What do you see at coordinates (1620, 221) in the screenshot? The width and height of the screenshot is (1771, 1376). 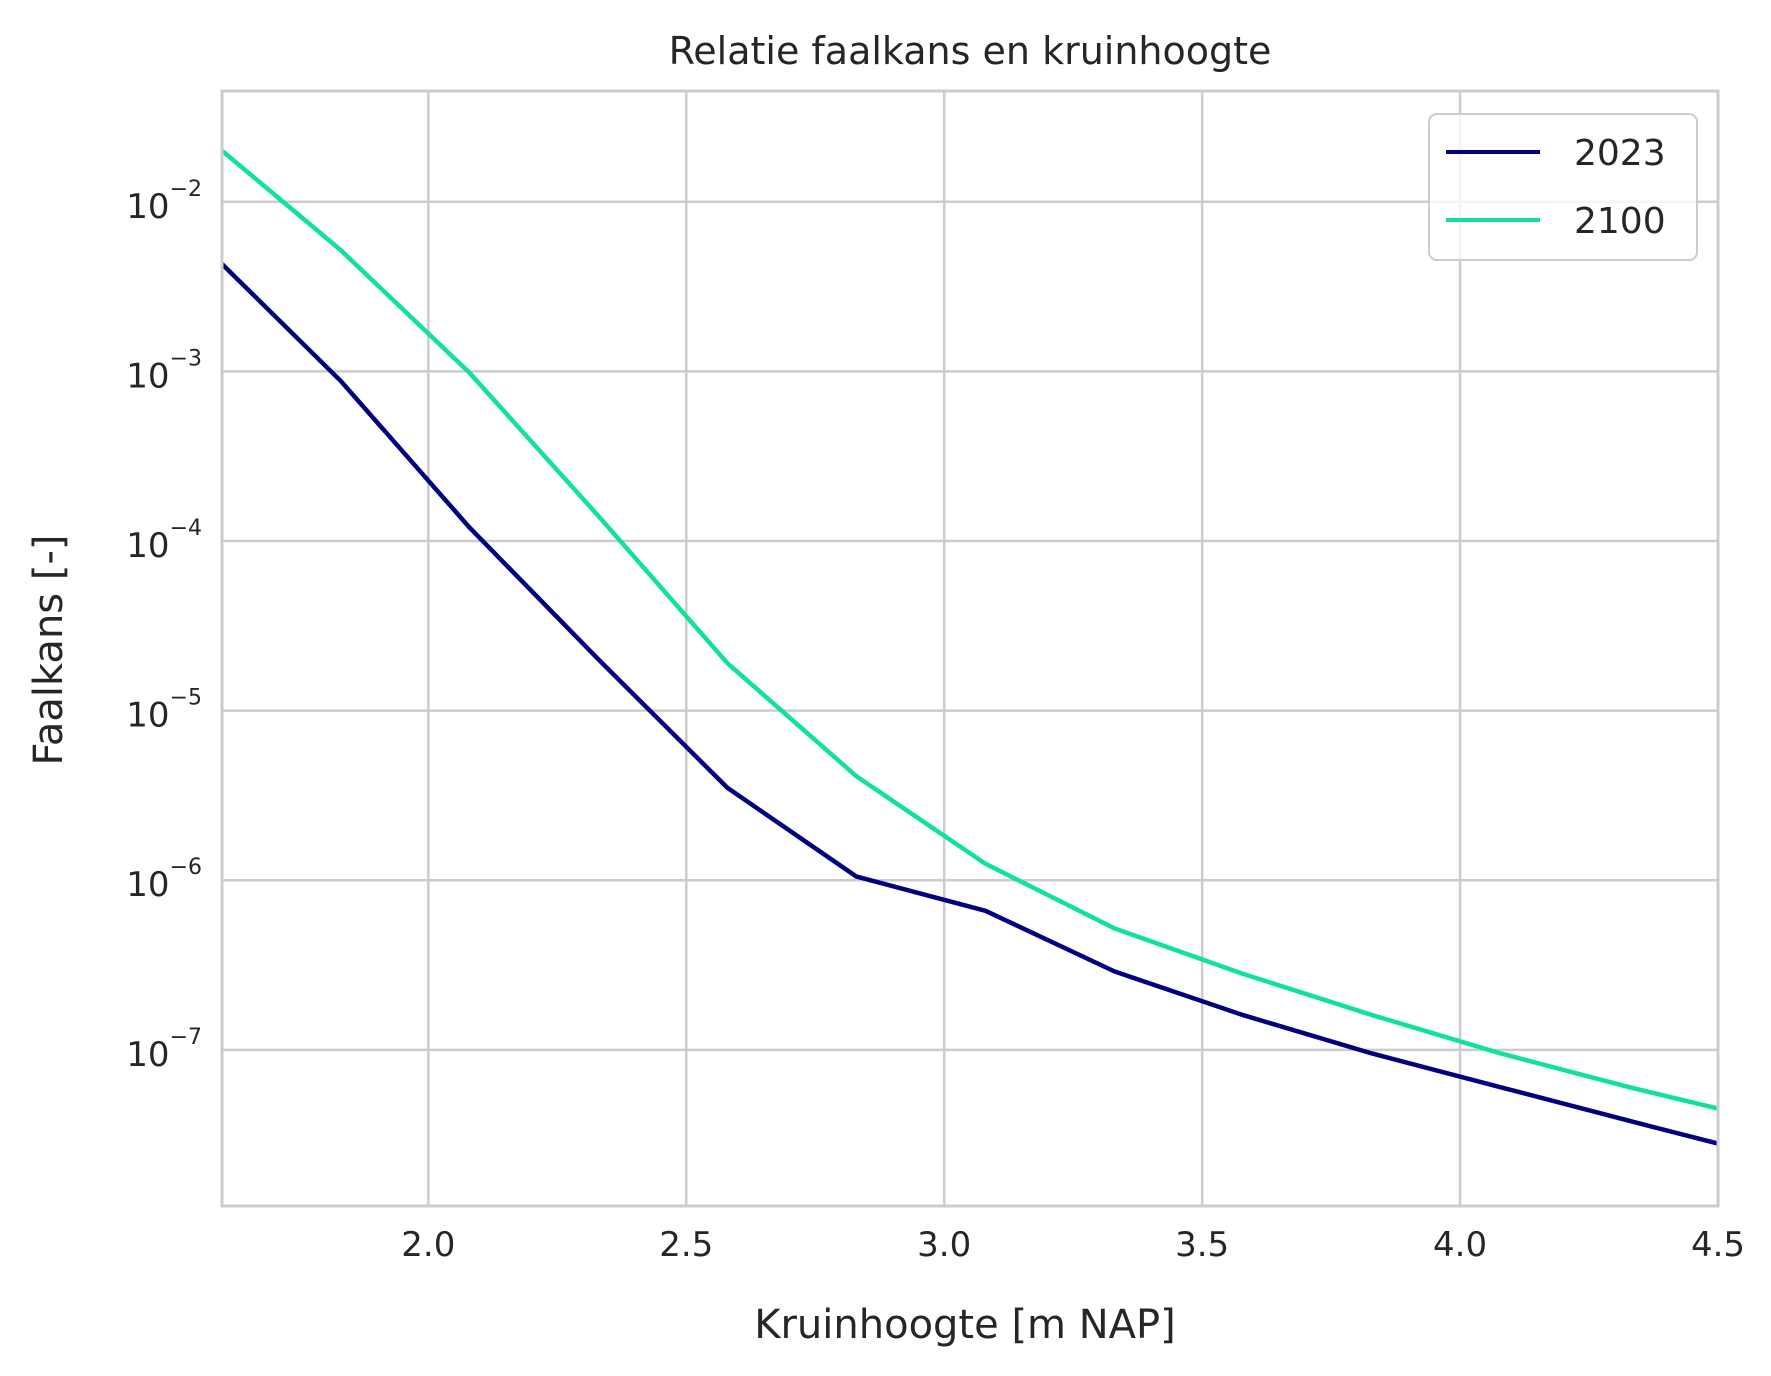 I see `legend-label-2100: 2100` at bounding box center [1620, 221].